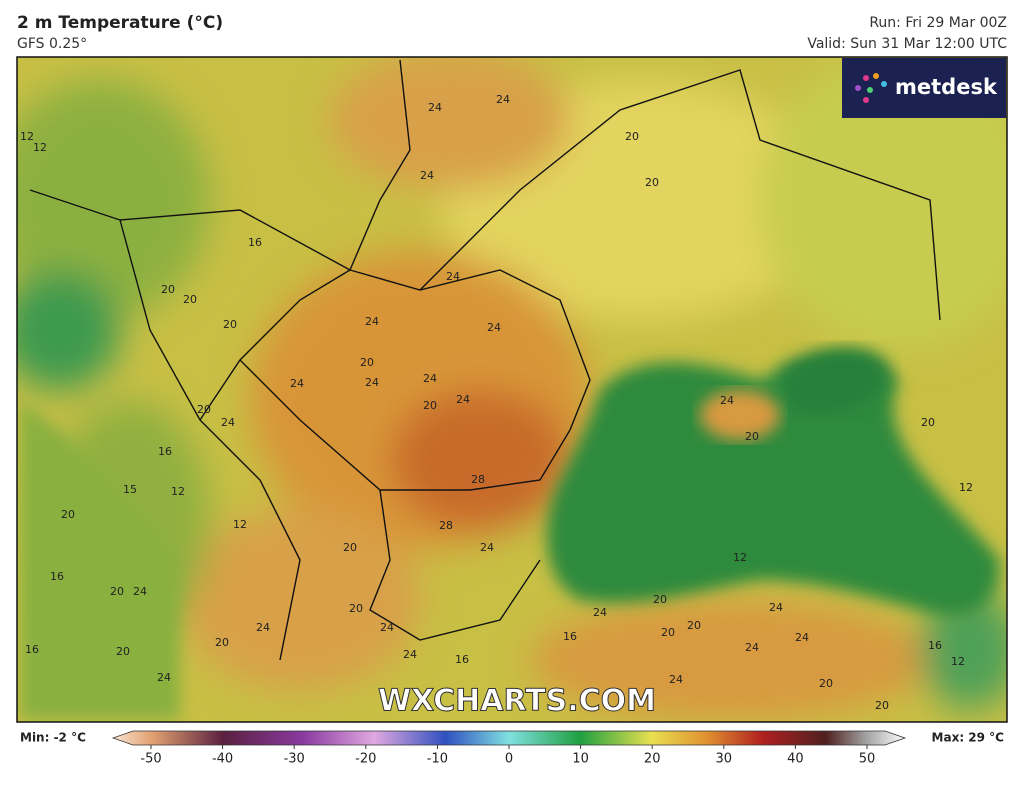 The height and width of the screenshot is (788, 1024). Describe the element at coordinates (968, 738) in the screenshot. I see `max-label: Max: 29 °C` at that location.